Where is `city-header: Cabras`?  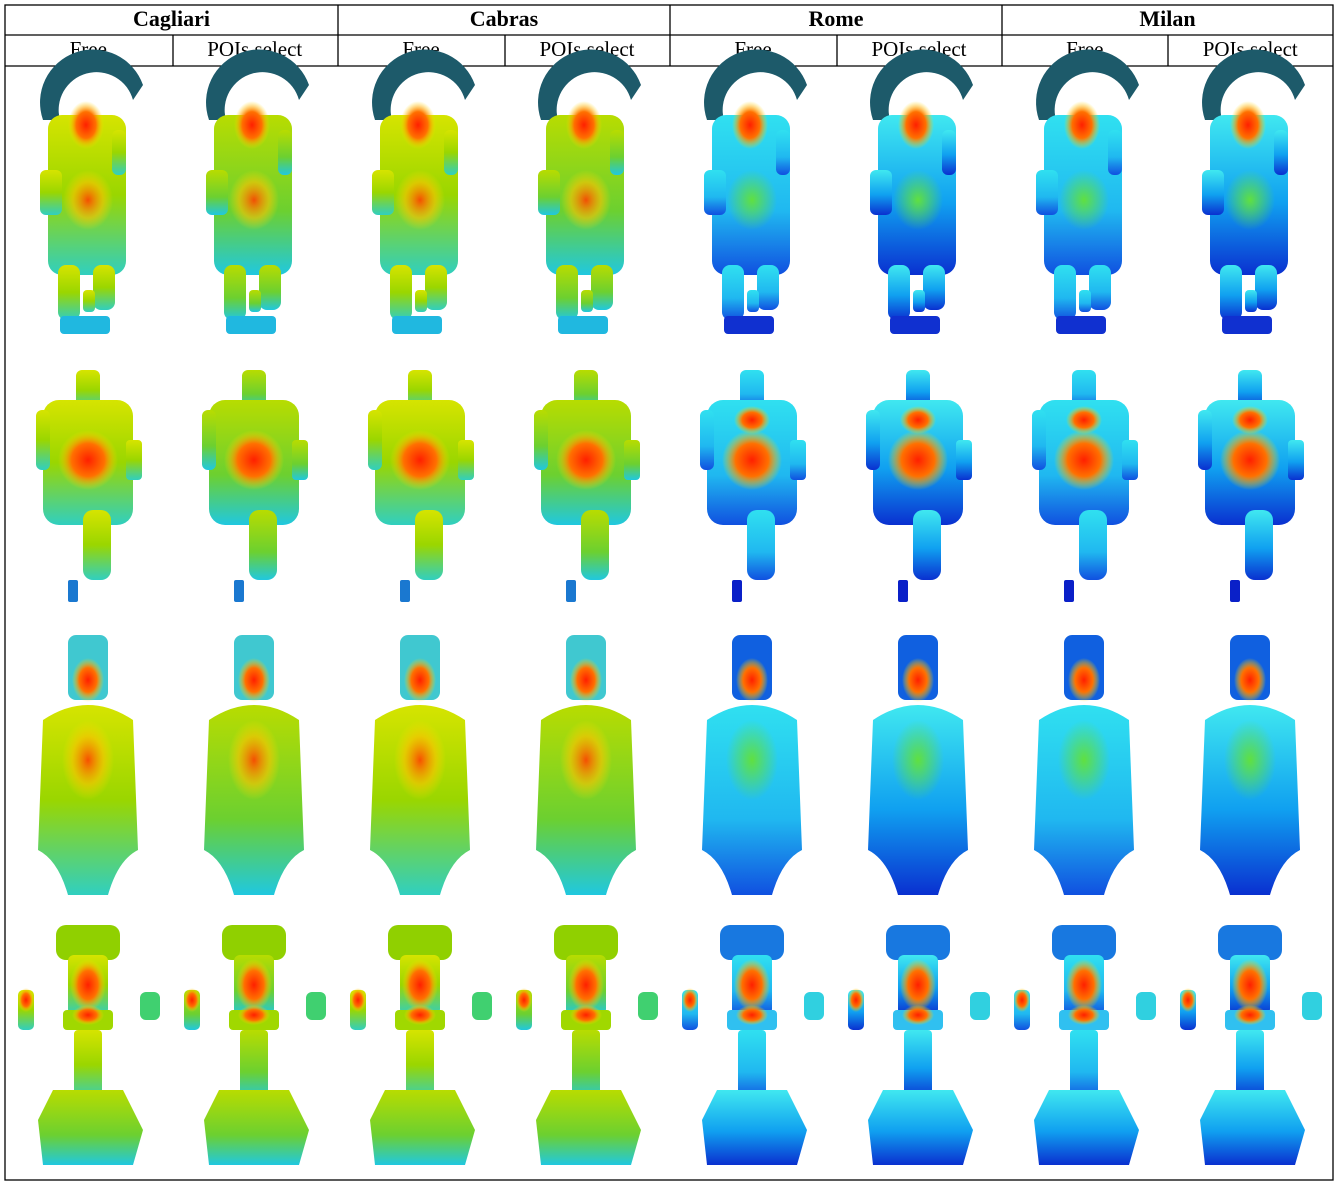
city-header: Cabras is located at coordinates (504, 18).